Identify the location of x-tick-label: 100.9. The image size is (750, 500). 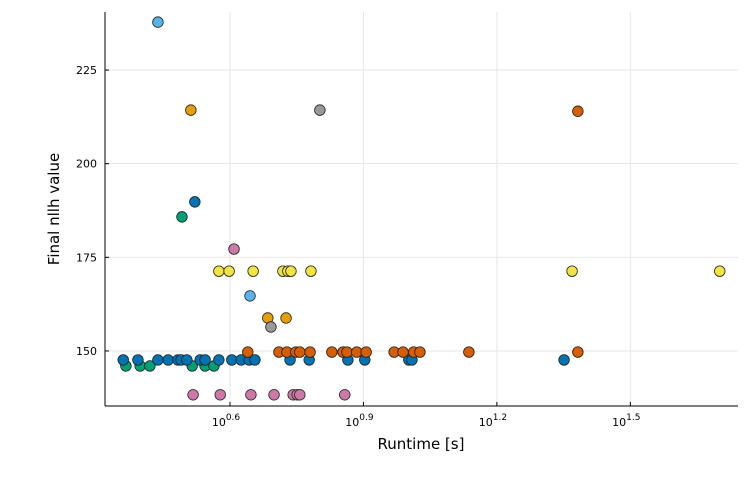
(359, 421).